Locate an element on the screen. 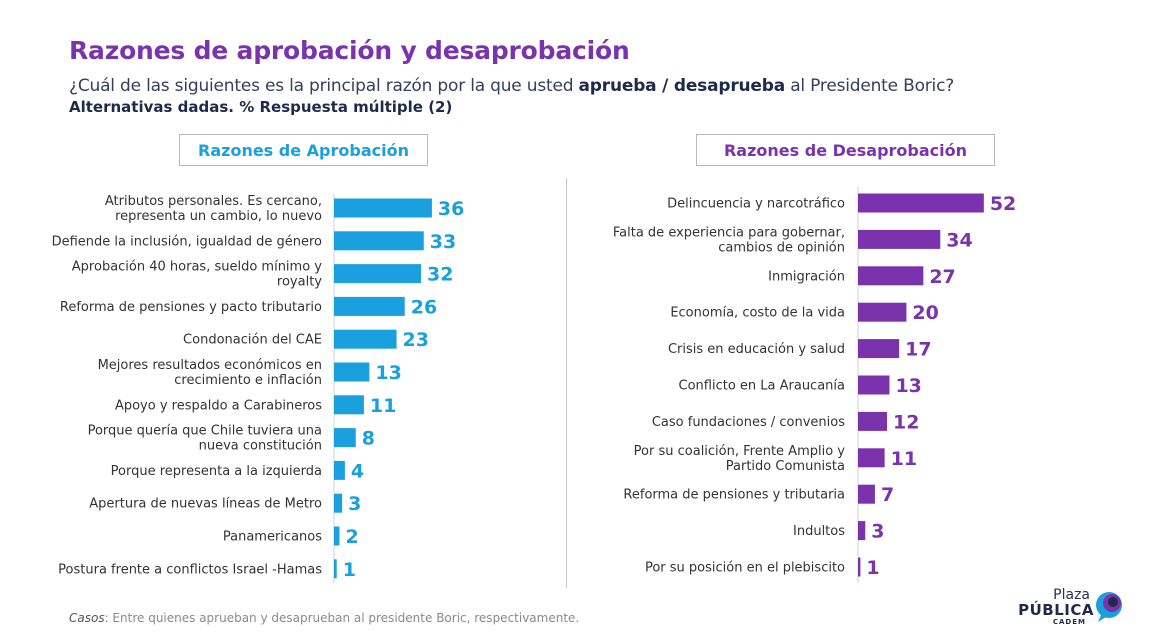 This screenshot has width=1149, height=641. logo-bubble-icon is located at coordinates (1109, 607).